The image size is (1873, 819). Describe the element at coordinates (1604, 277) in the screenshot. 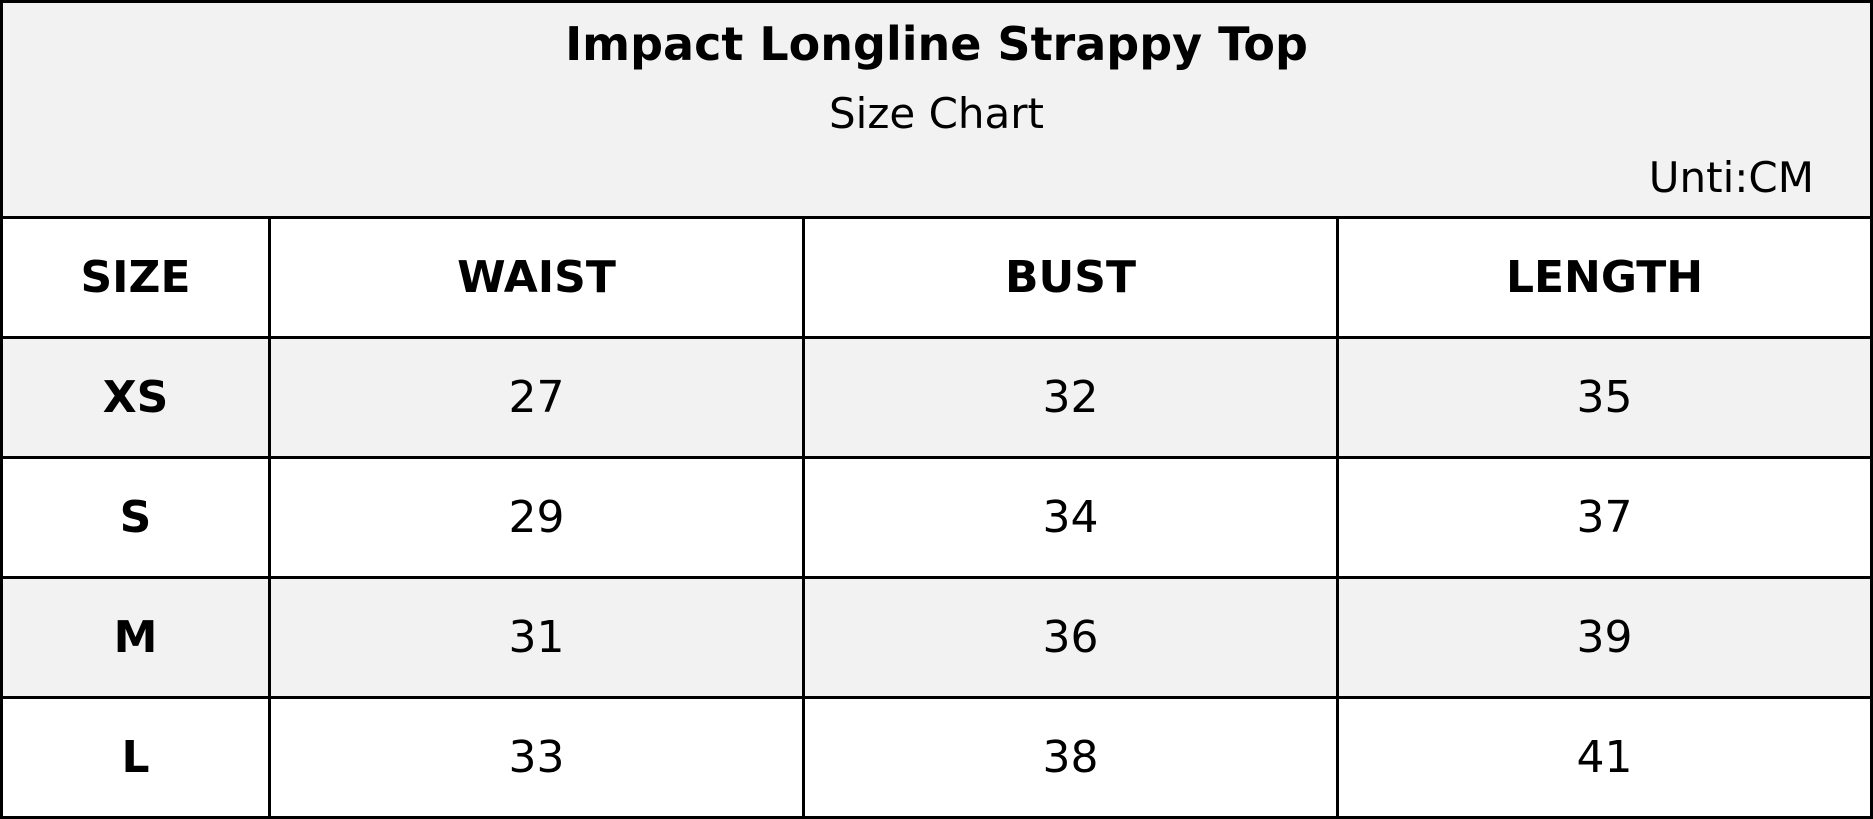

I see `column-header: LENGTH` at that location.